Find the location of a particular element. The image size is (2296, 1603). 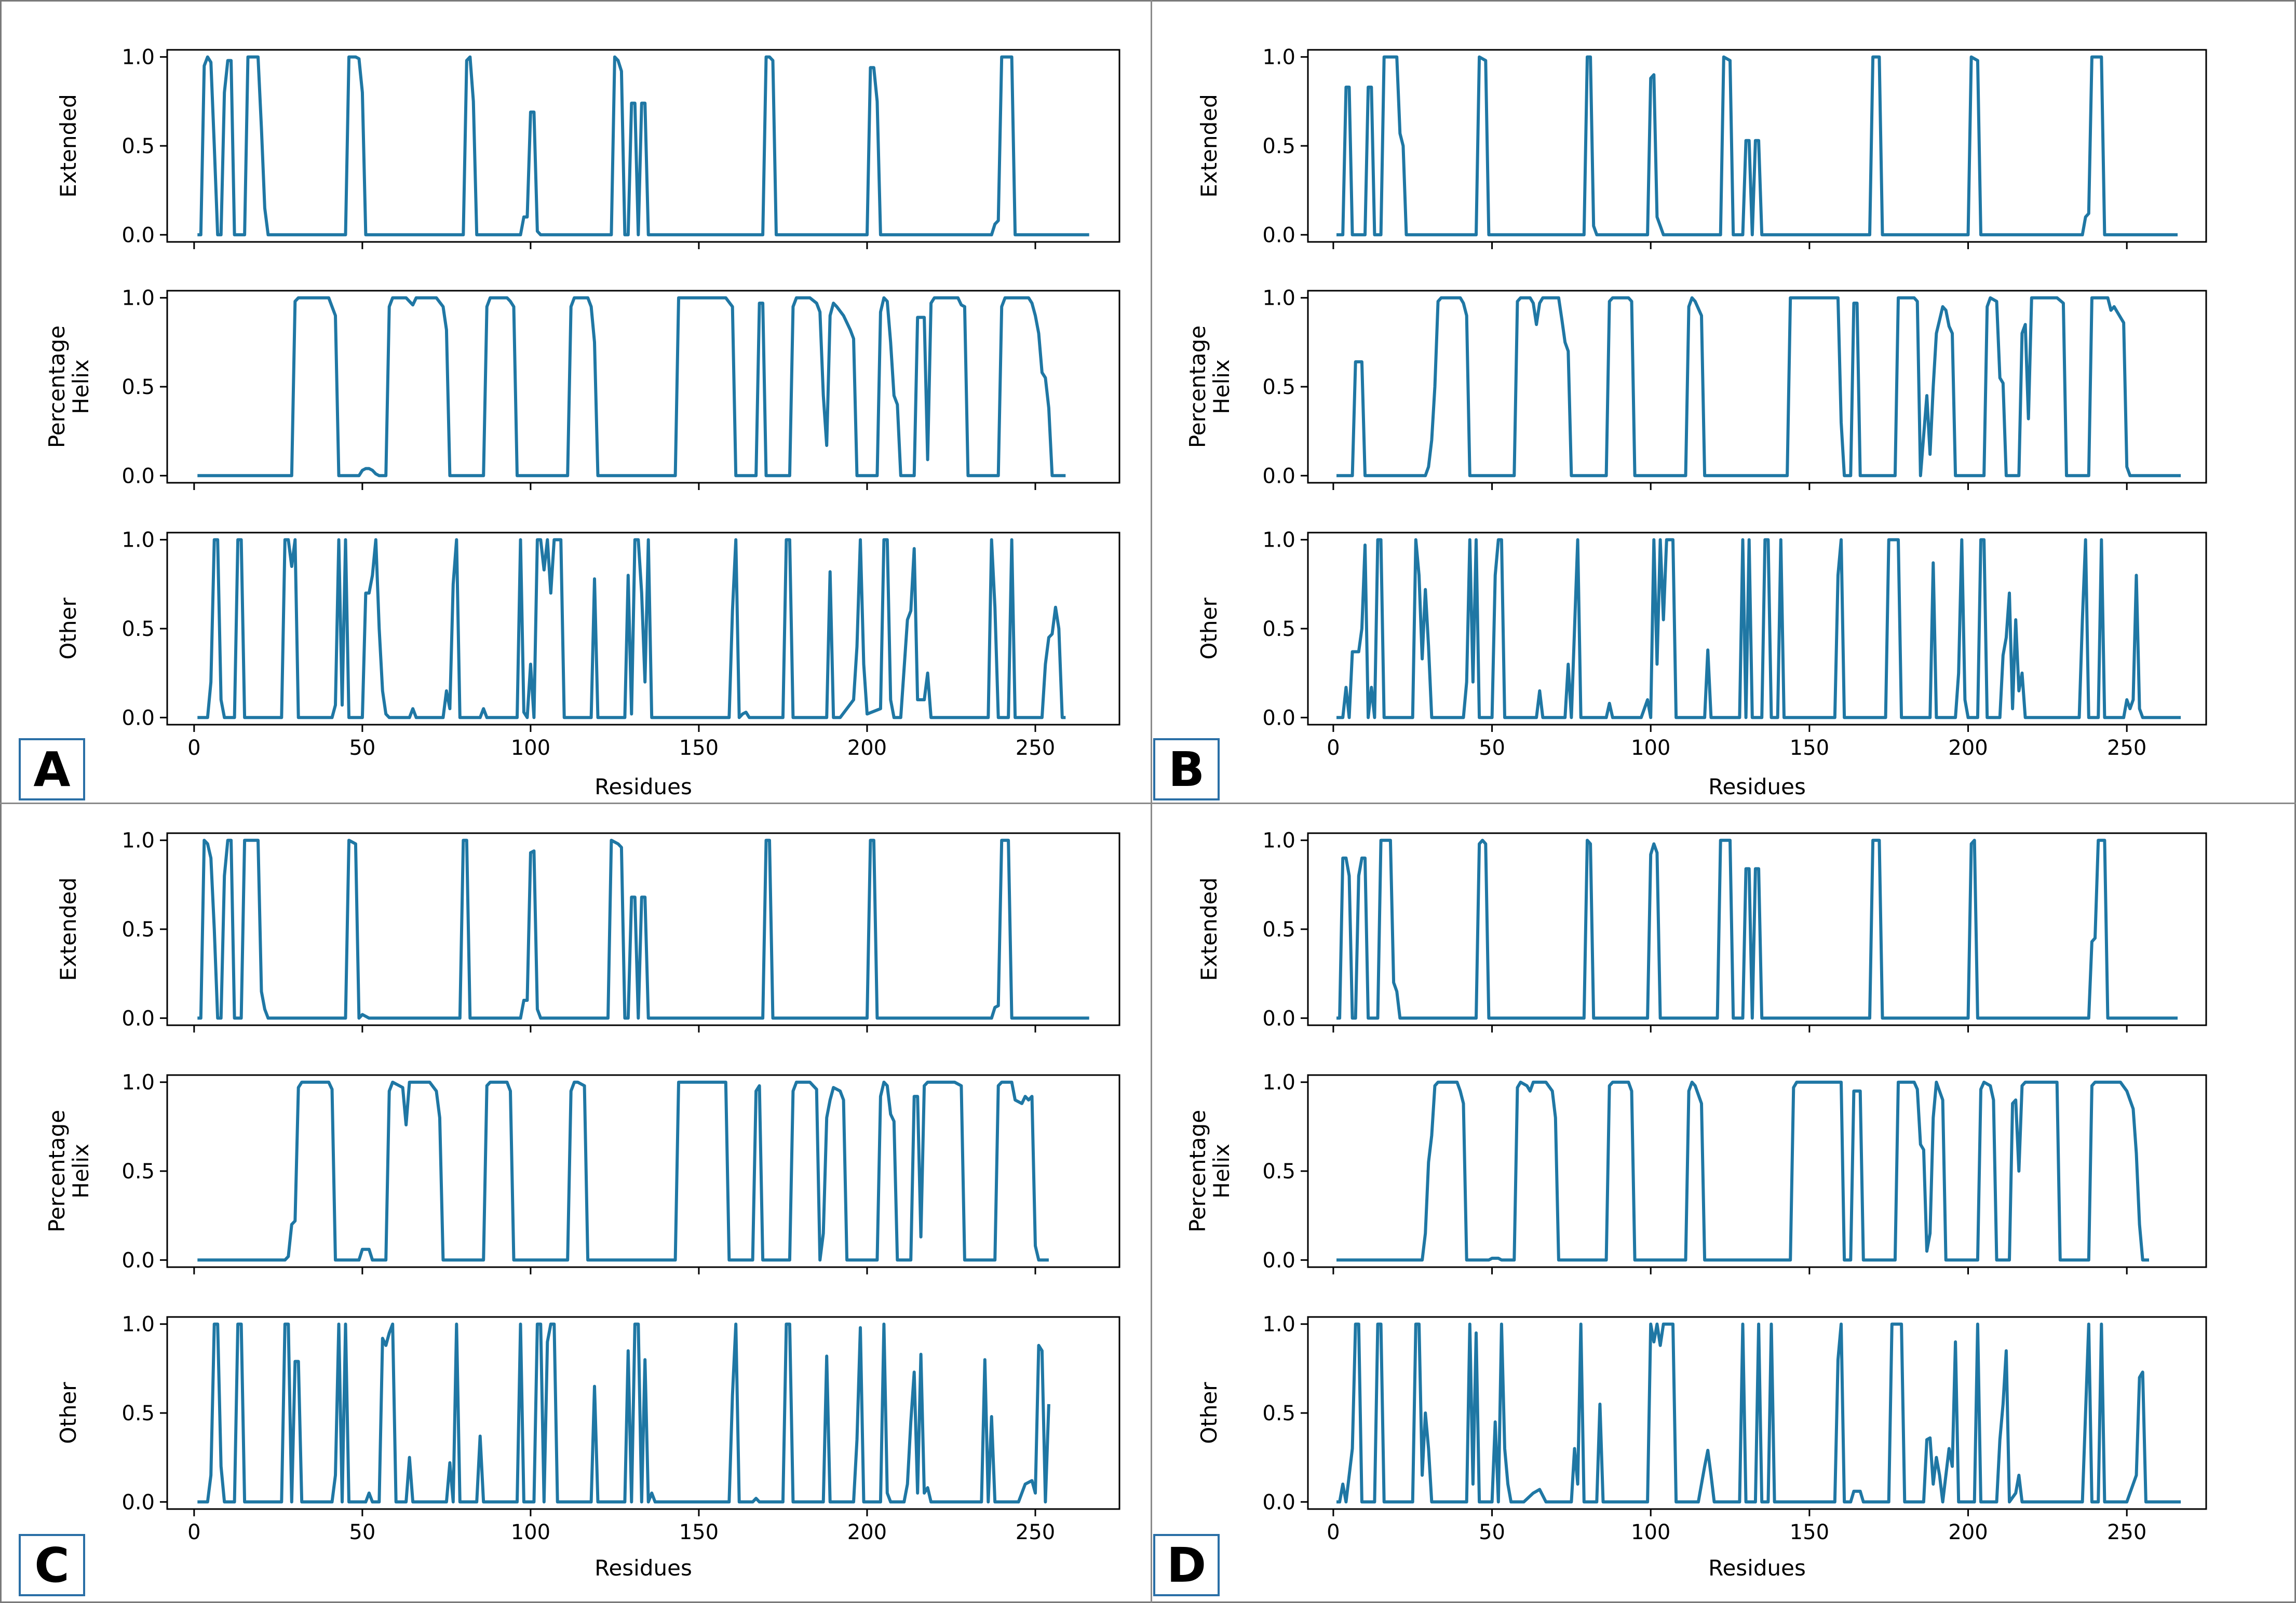

panel-label-d: D is located at coordinates (1186, 1565).